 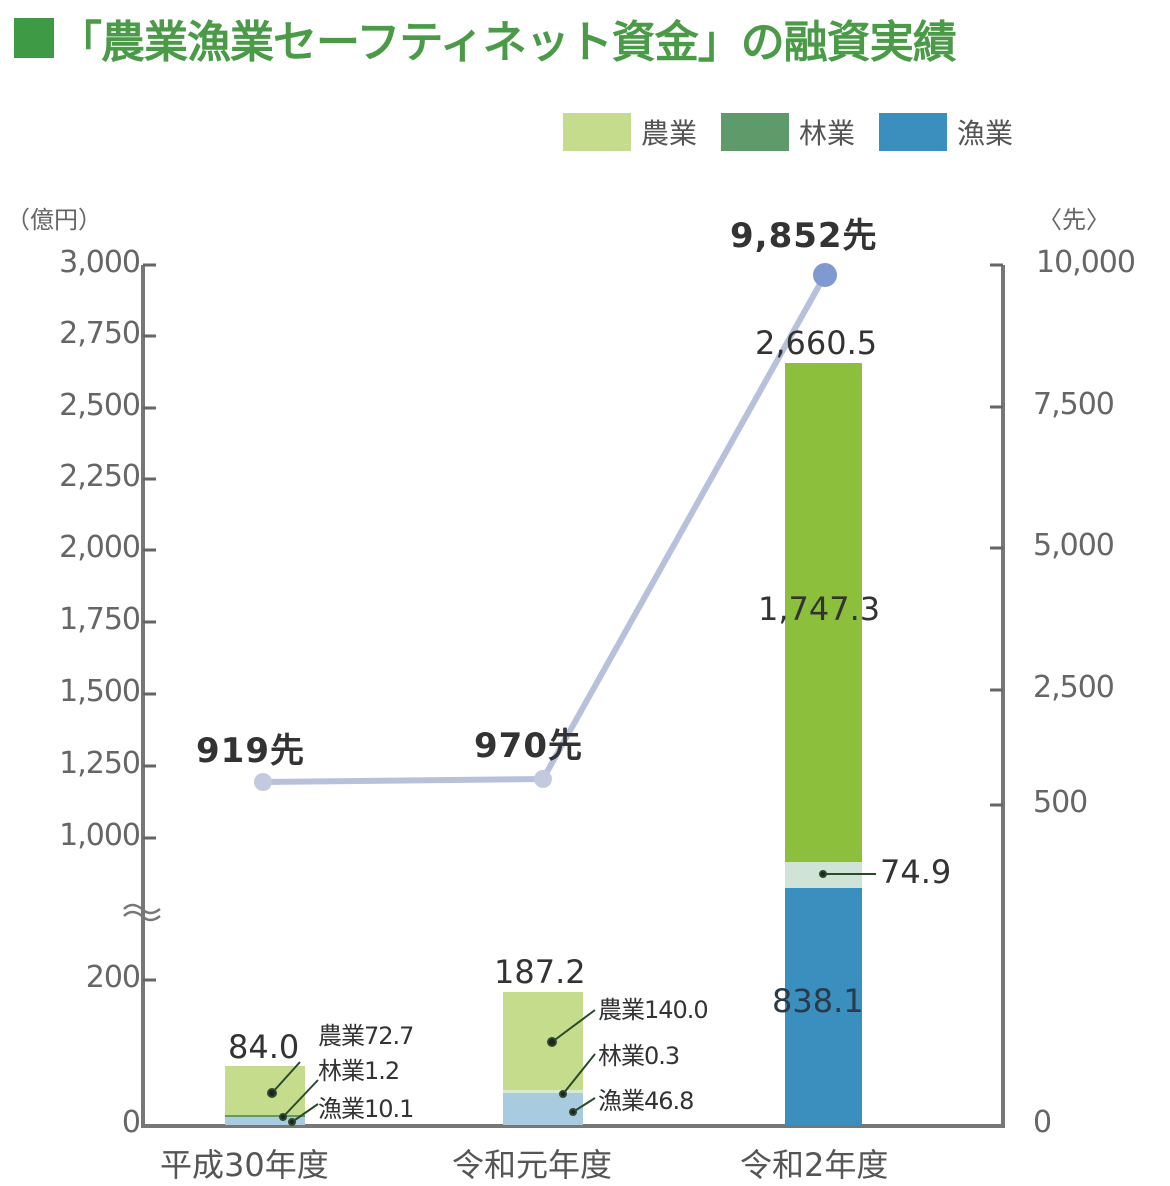 I want to click on axis-break-icon, so click(x=142, y=912).